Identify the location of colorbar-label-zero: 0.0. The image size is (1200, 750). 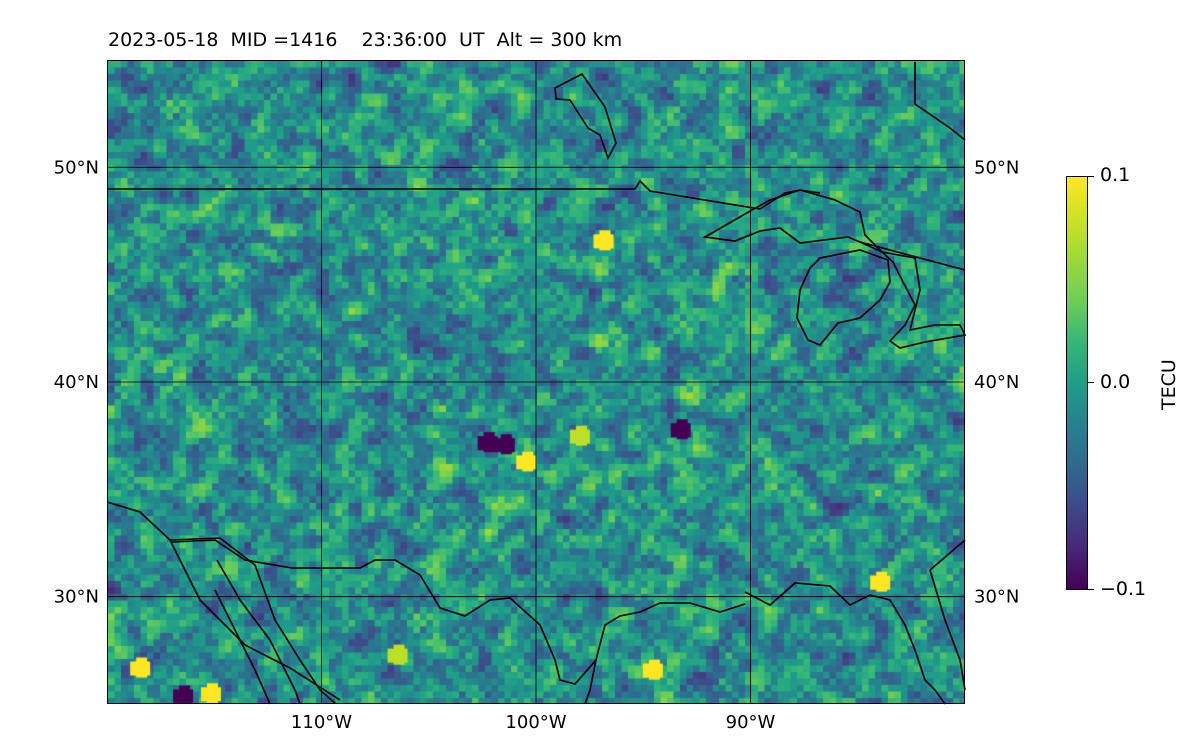
(1115, 382).